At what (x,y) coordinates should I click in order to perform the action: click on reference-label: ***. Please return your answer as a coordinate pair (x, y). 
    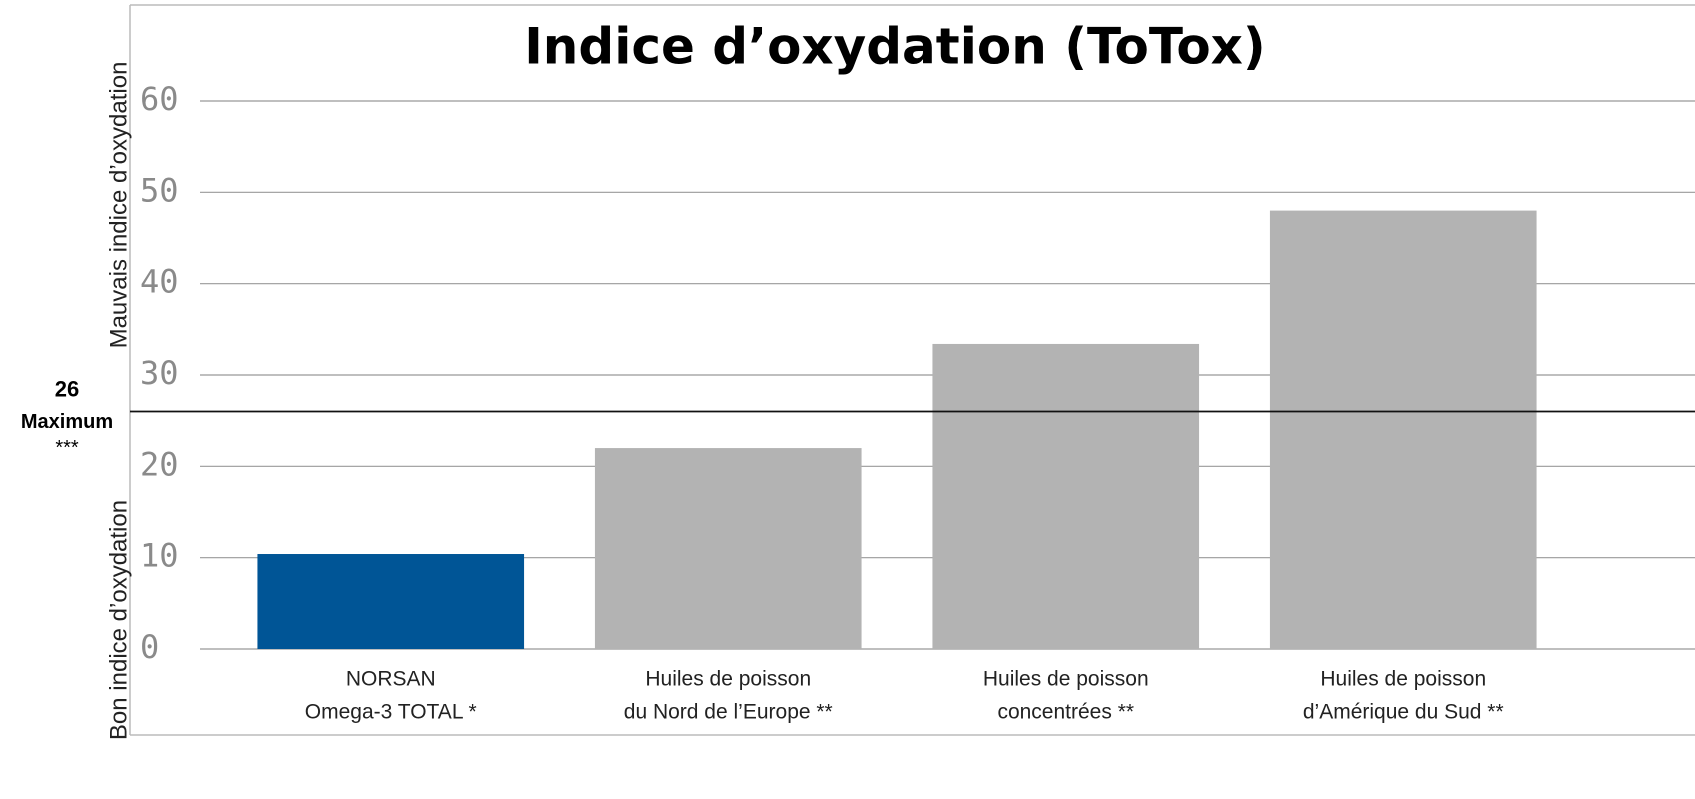
    Looking at the image, I should click on (67, 448).